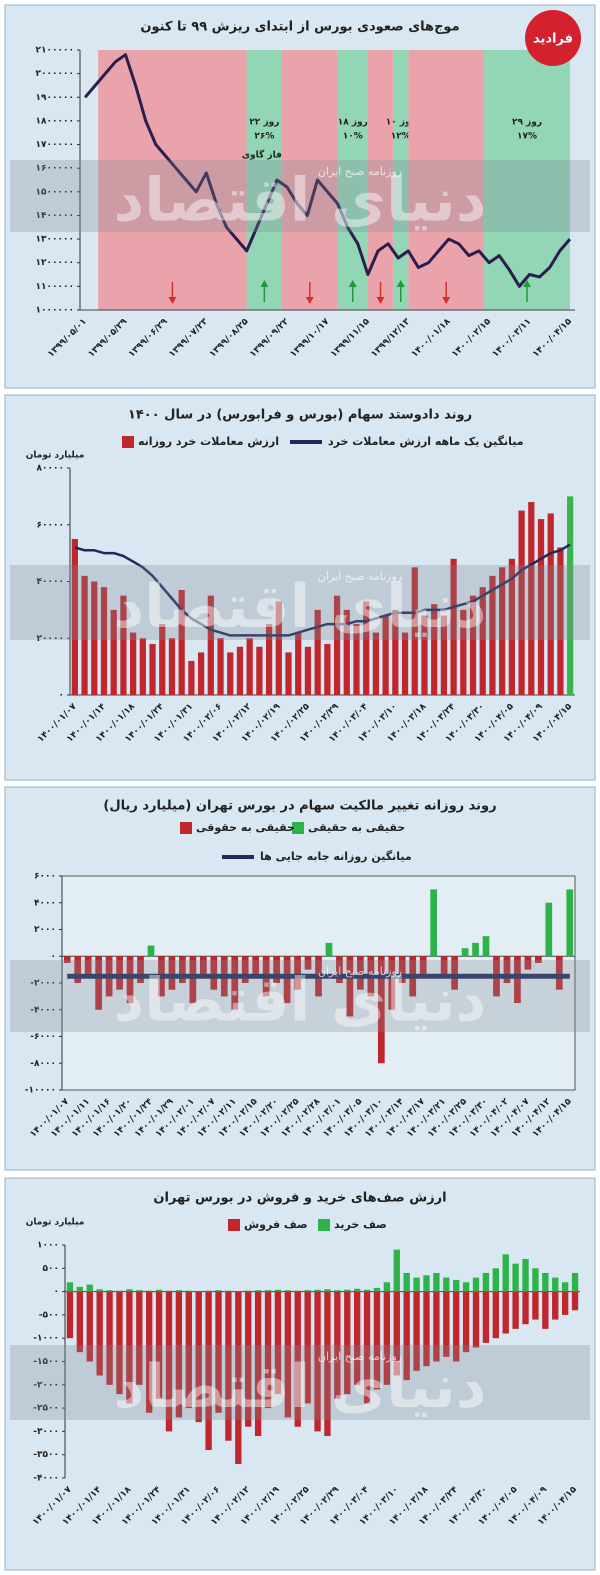  Describe the element at coordinates (352, 283) in the screenshot. I see `trend-arrow-head` at that location.